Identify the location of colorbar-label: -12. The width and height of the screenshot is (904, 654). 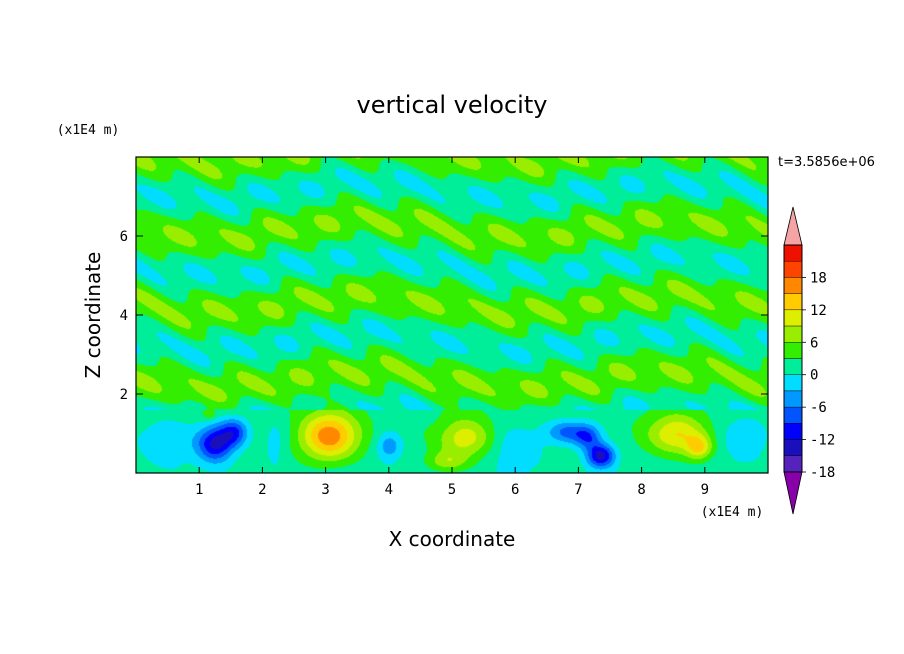
(822, 441).